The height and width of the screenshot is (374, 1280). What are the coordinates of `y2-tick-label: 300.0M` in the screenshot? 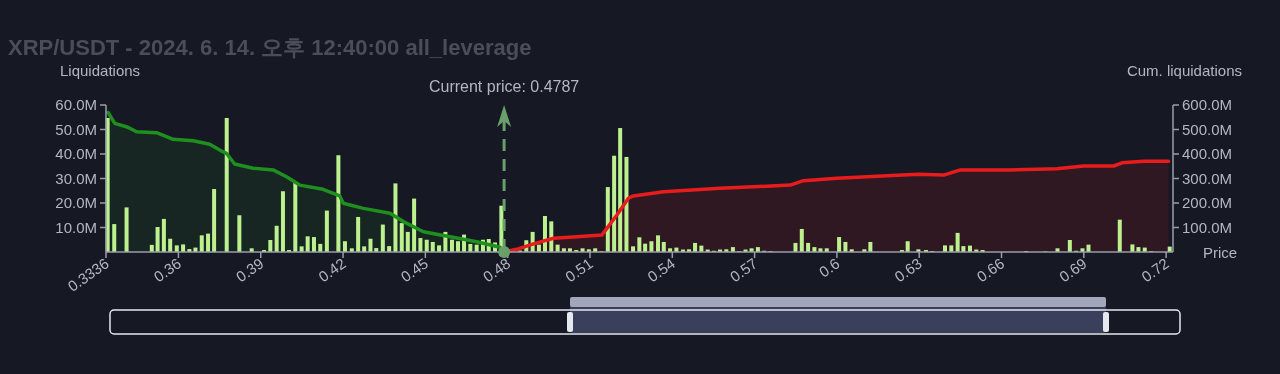 It's located at (1207, 178).